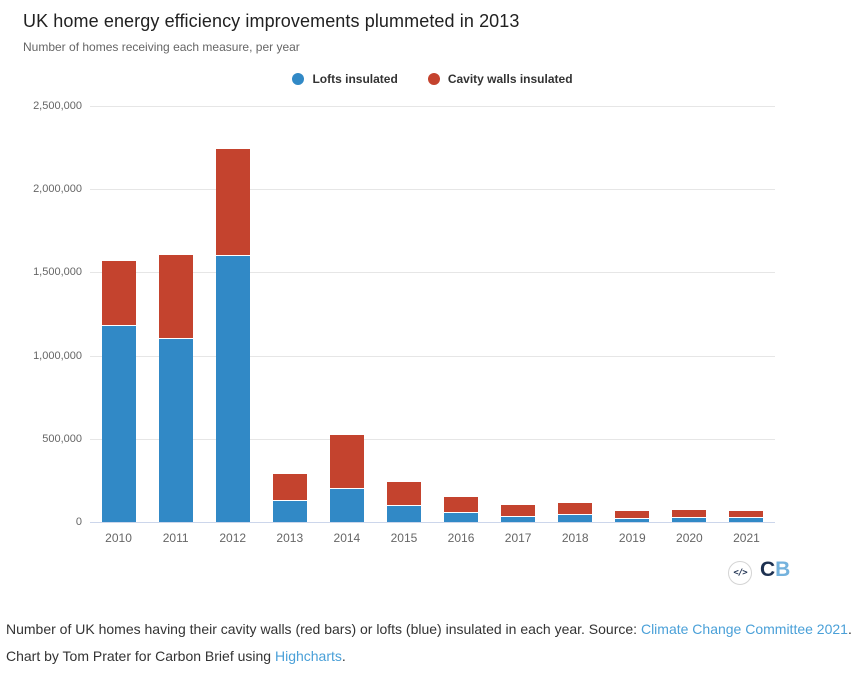 The width and height of the screenshot is (857, 677). I want to click on y-axis-tick-label: 500,000, so click(62, 438).